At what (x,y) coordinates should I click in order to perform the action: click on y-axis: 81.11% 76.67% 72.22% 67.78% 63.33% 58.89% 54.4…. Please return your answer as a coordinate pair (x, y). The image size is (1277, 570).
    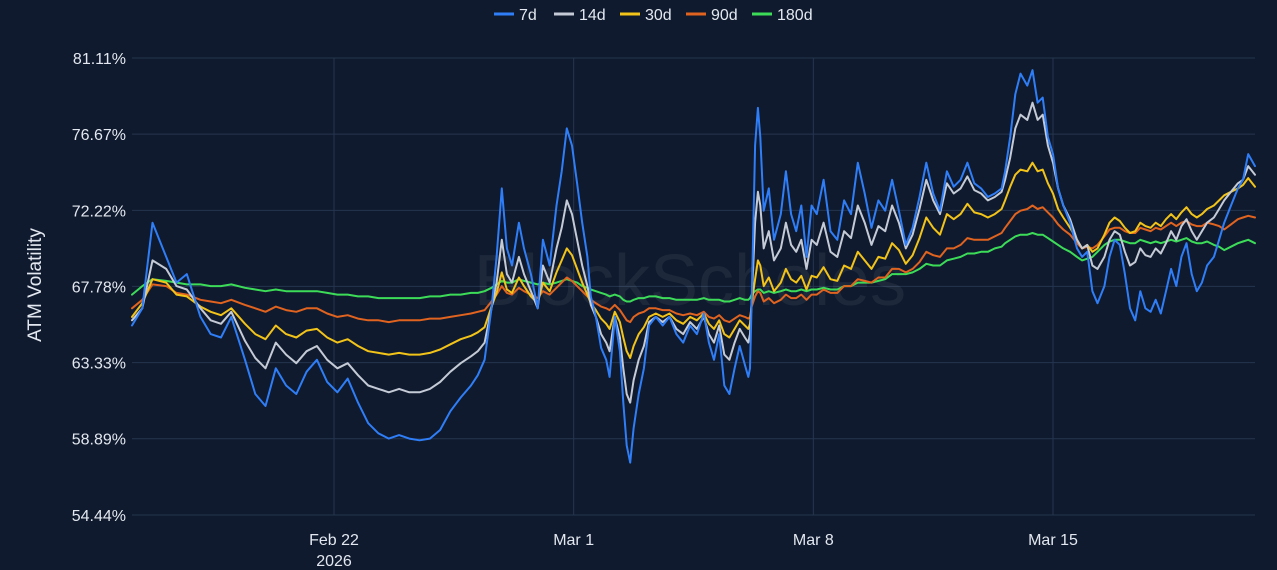
    Looking at the image, I should click on (99, 288).